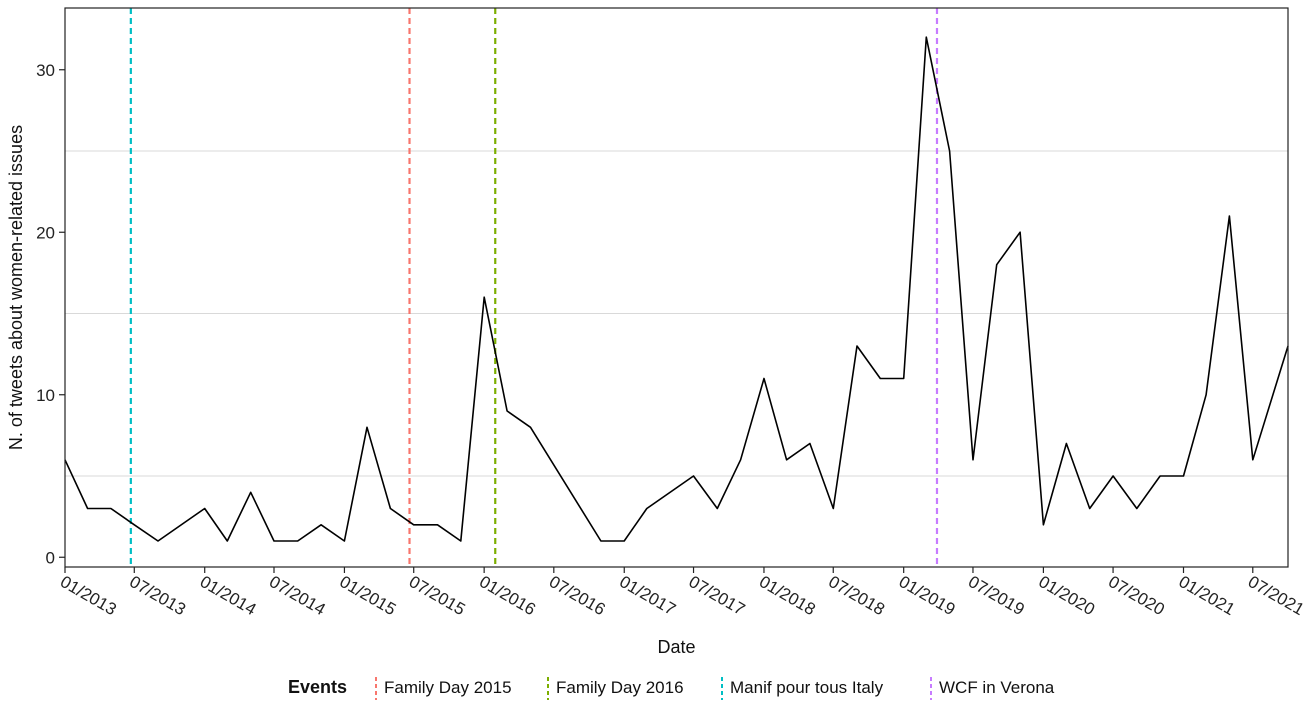  I want to click on x-tick-label: 01/2013, so click(88, 595).